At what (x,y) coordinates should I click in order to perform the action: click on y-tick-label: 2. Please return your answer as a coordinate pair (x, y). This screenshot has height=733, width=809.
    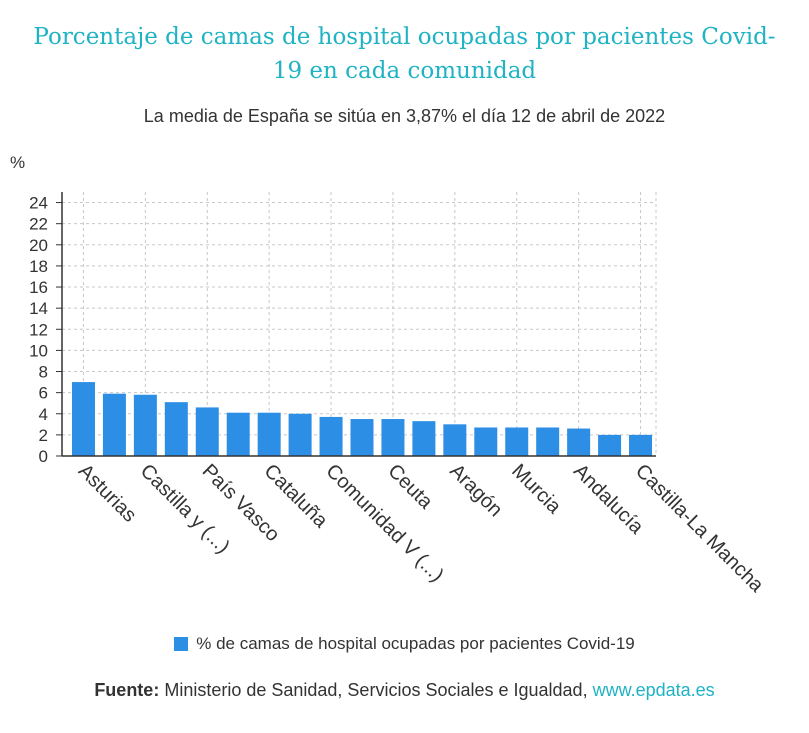
    Looking at the image, I should click on (43, 435).